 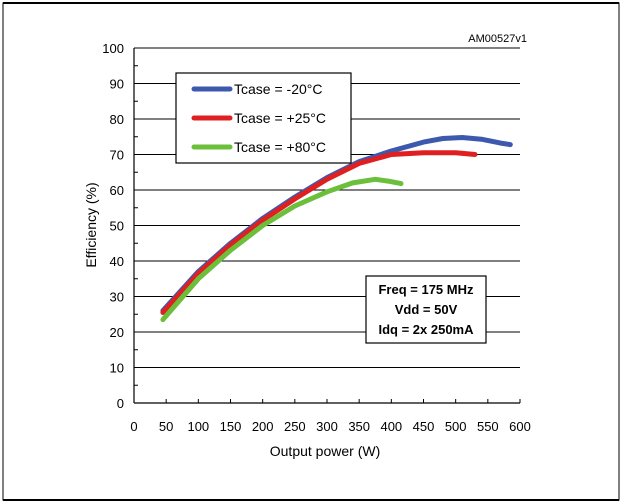 What do you see at coordinates (117, 119) in the screenshot?
I see `y-tick-label-80: 80` at bounding box center [117, 119].